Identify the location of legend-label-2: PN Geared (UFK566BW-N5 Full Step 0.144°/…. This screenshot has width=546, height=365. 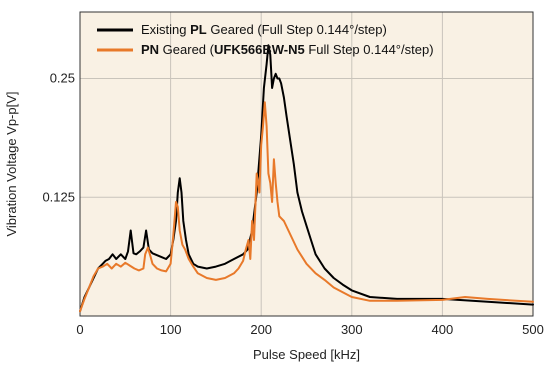
(287, 49).